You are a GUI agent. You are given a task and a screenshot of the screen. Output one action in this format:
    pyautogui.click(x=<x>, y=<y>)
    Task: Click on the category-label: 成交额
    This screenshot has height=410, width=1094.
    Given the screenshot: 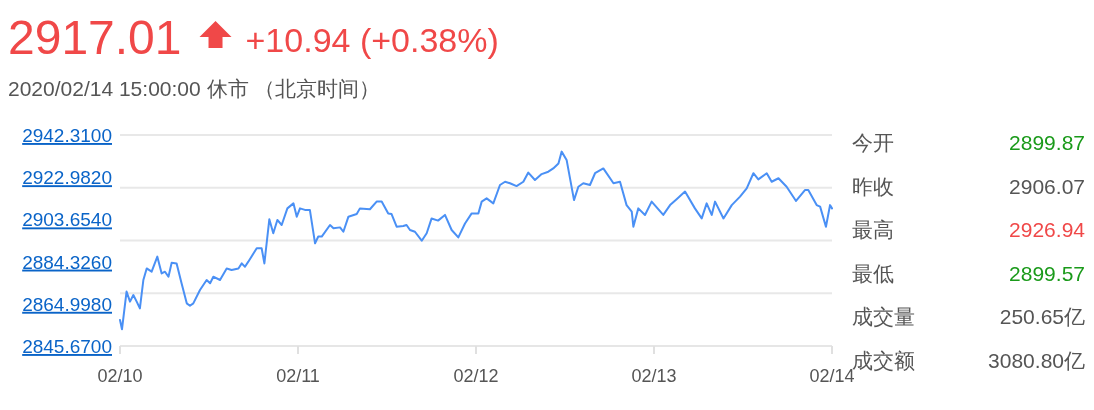 What is the action you would take?
    pyautogui.click(x=883, y=360)
    